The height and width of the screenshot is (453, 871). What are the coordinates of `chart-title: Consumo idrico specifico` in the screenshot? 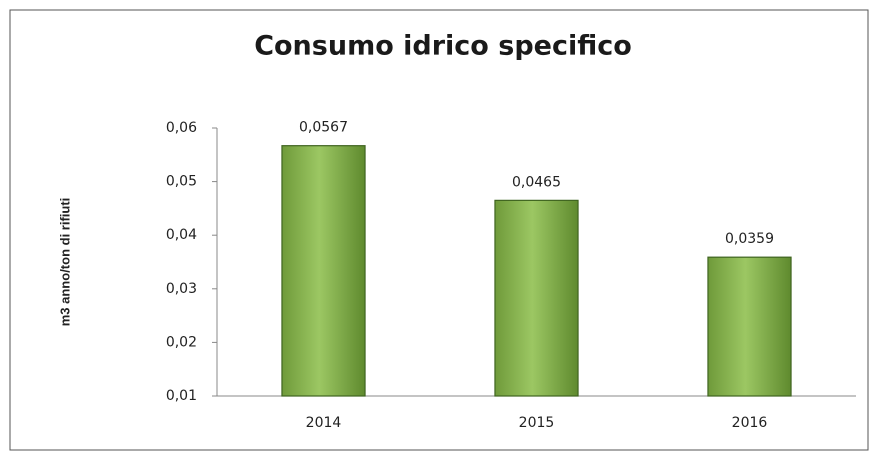 It's located at (443, 46).